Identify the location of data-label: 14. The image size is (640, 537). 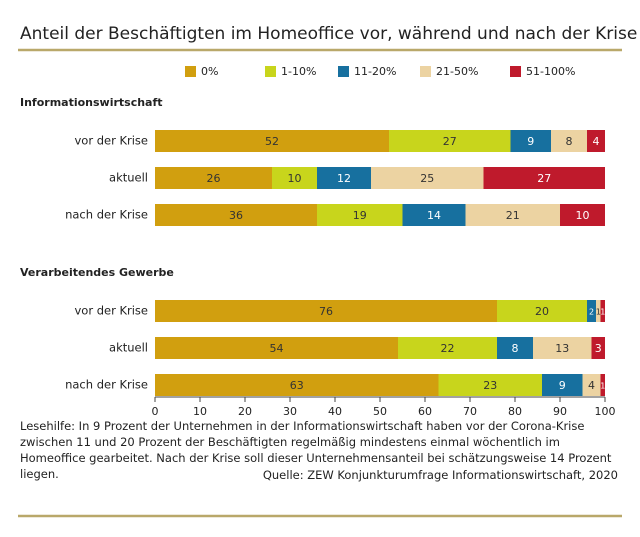
(434, 215).